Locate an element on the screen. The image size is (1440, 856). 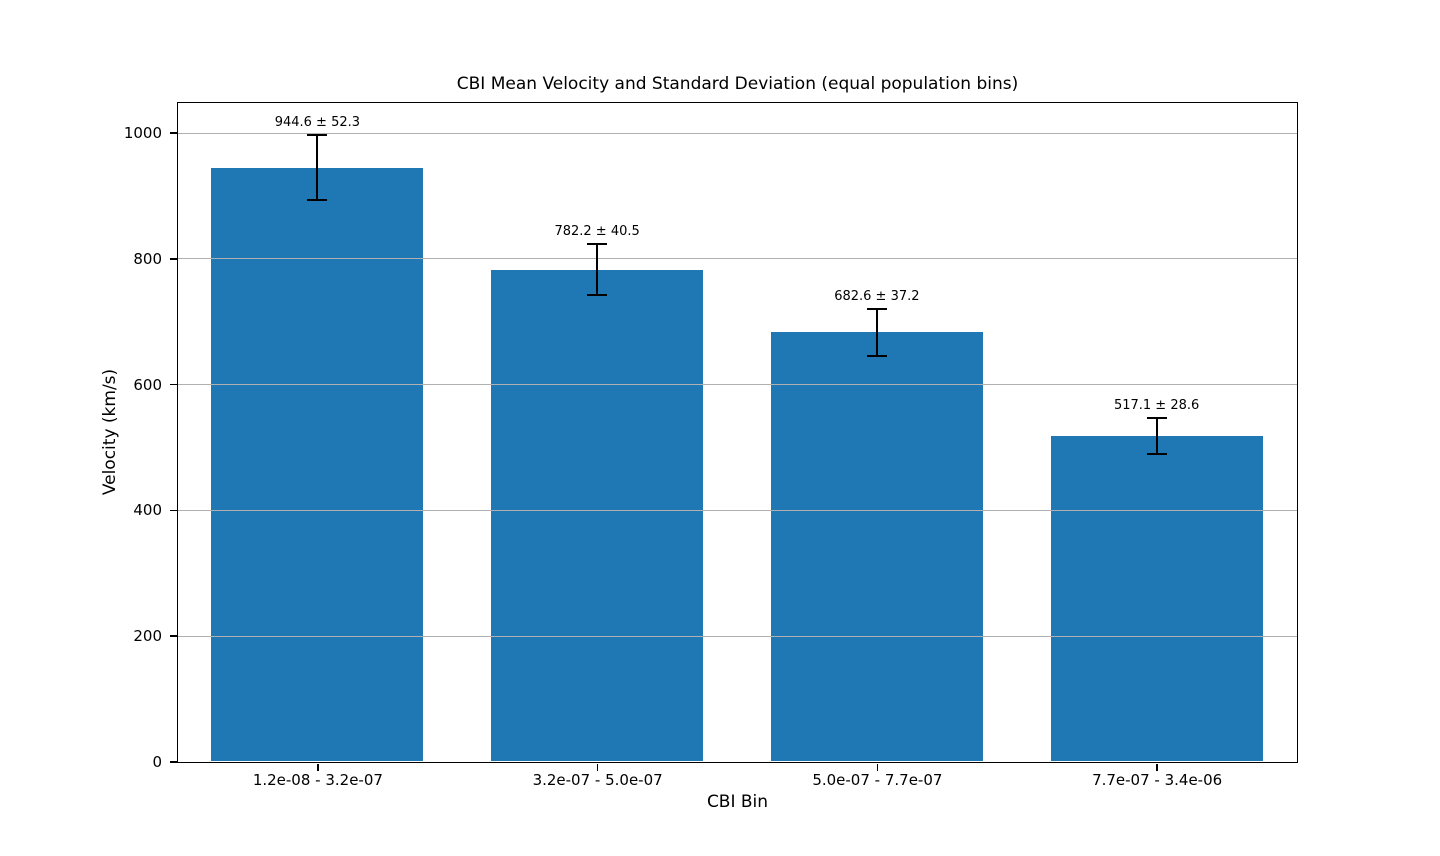
x-tick-label: 5.0e-07 - 7.7e-07 is located at coordinates (877, 780).